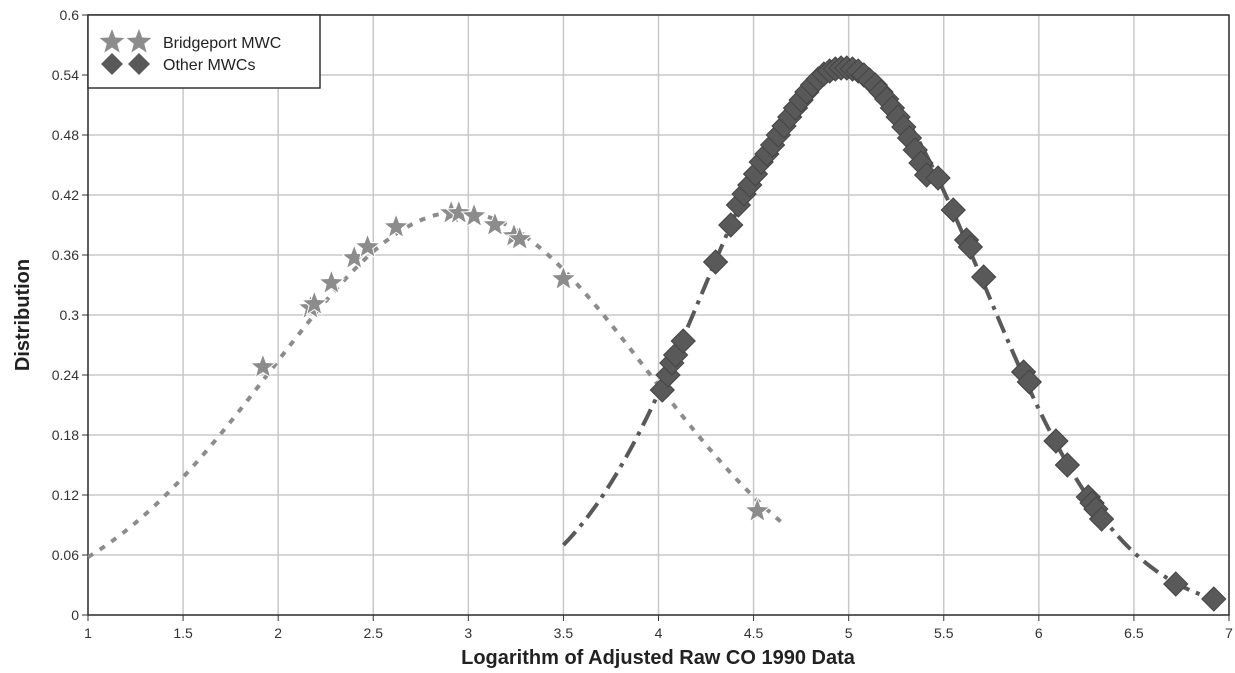  Describe the element at coordinates (65, 75) in the screenshot. I see `y-tick-label: 0.54` at that location.